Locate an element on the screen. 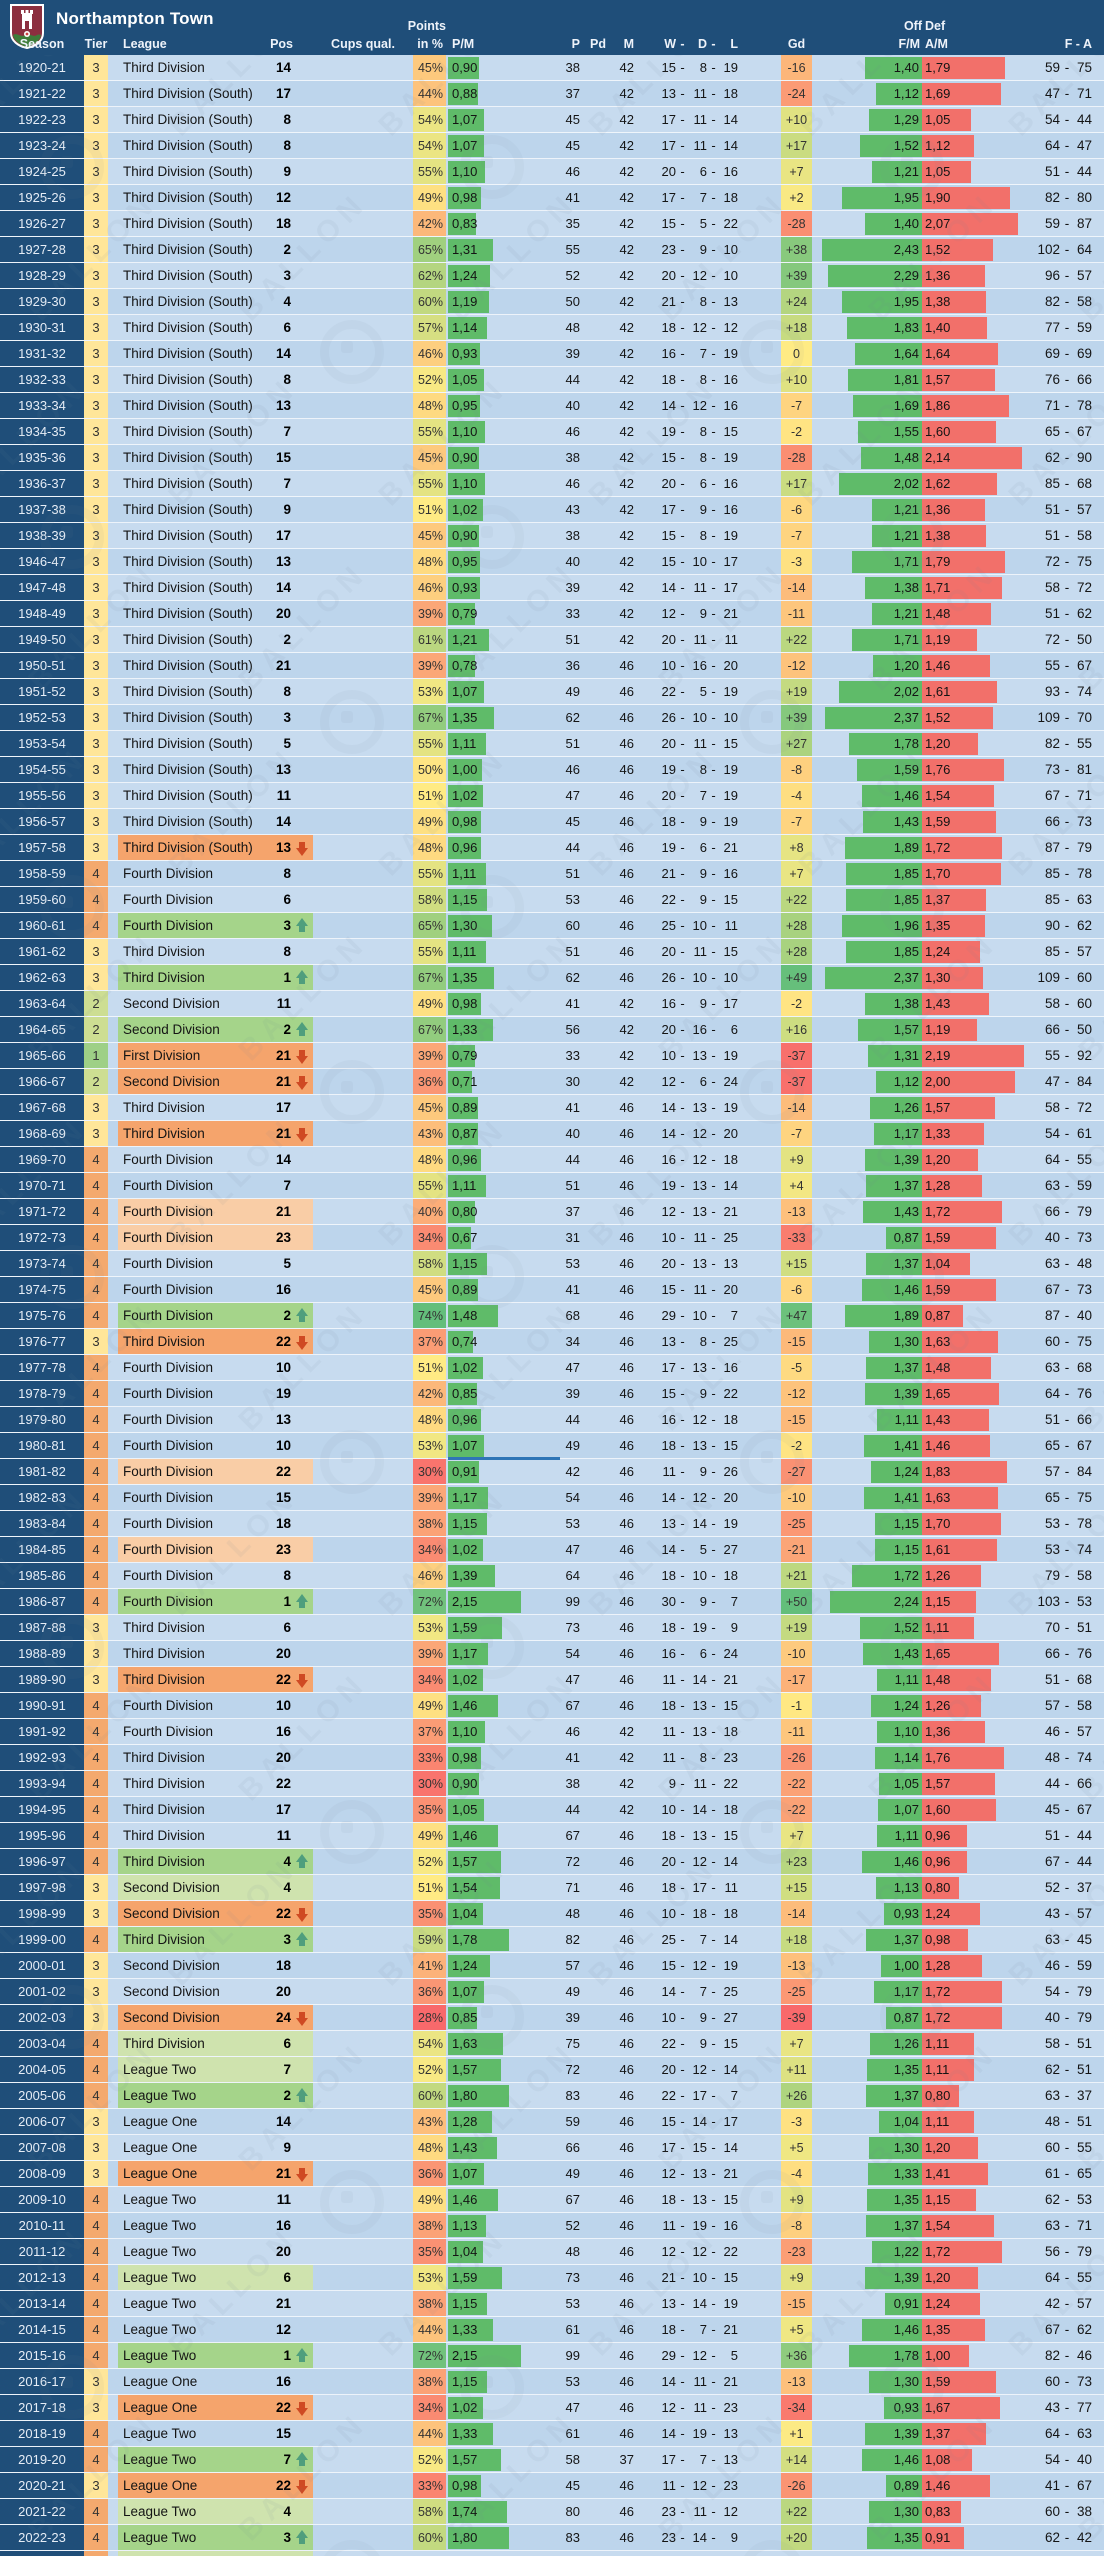  defense-bar is located at coordinates (962, 2018).